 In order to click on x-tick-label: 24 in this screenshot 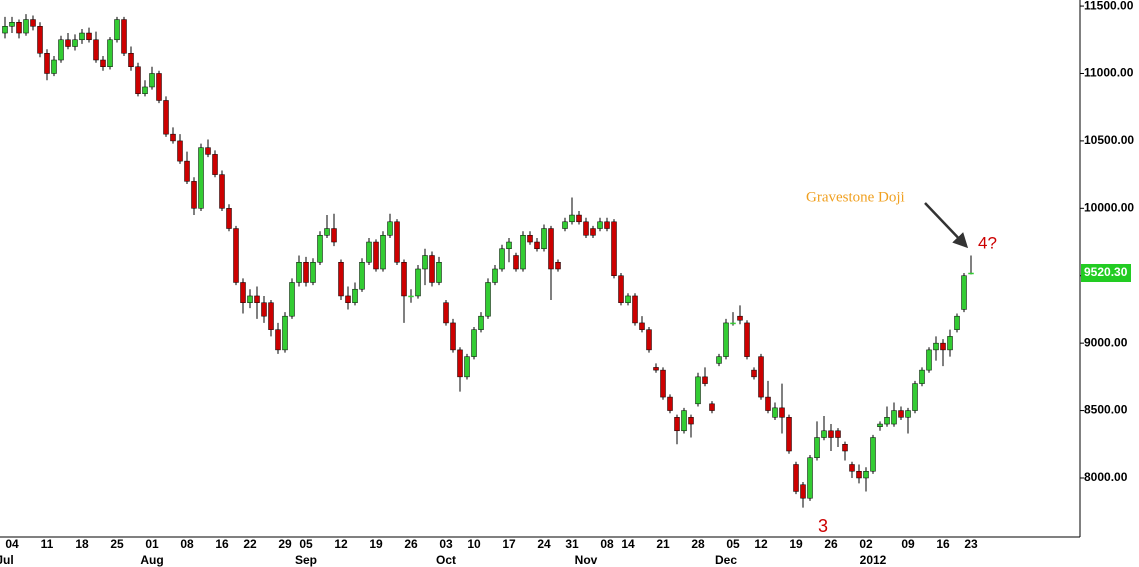, I will do `click(544, 544)`.